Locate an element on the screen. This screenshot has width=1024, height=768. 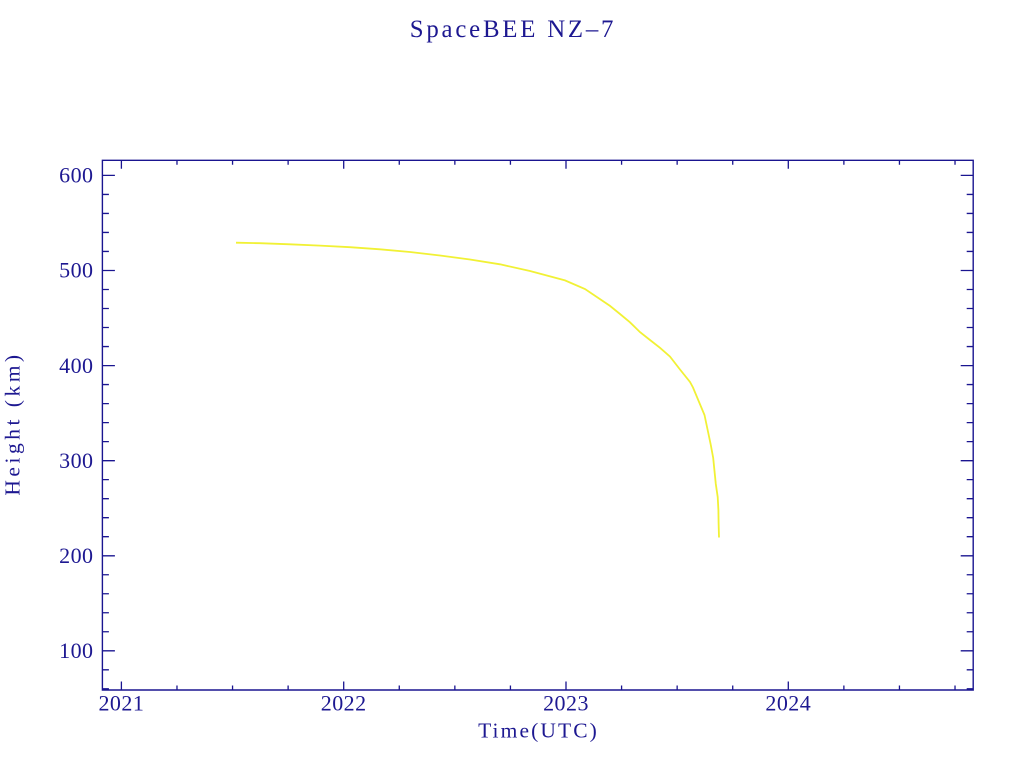
svg-text: 400 is located at coordinates (76, 365).